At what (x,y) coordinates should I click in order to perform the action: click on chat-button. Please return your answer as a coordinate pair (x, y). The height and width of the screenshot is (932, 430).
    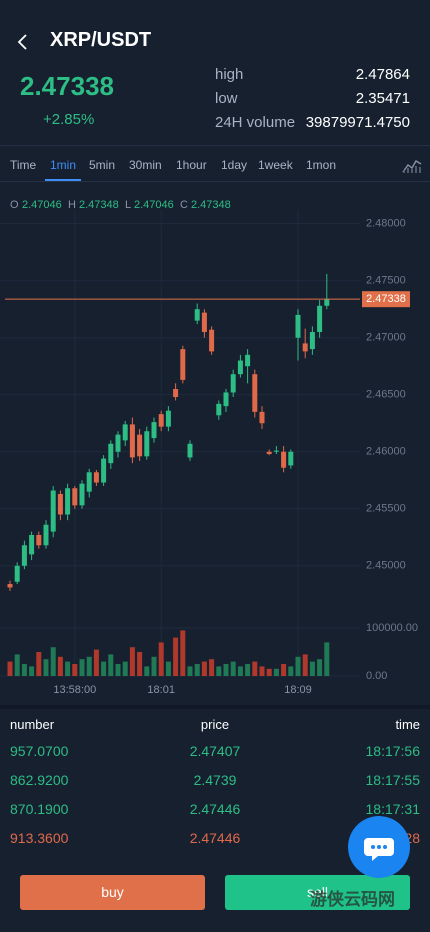
    Looking at the image, I should click on (379, 847).